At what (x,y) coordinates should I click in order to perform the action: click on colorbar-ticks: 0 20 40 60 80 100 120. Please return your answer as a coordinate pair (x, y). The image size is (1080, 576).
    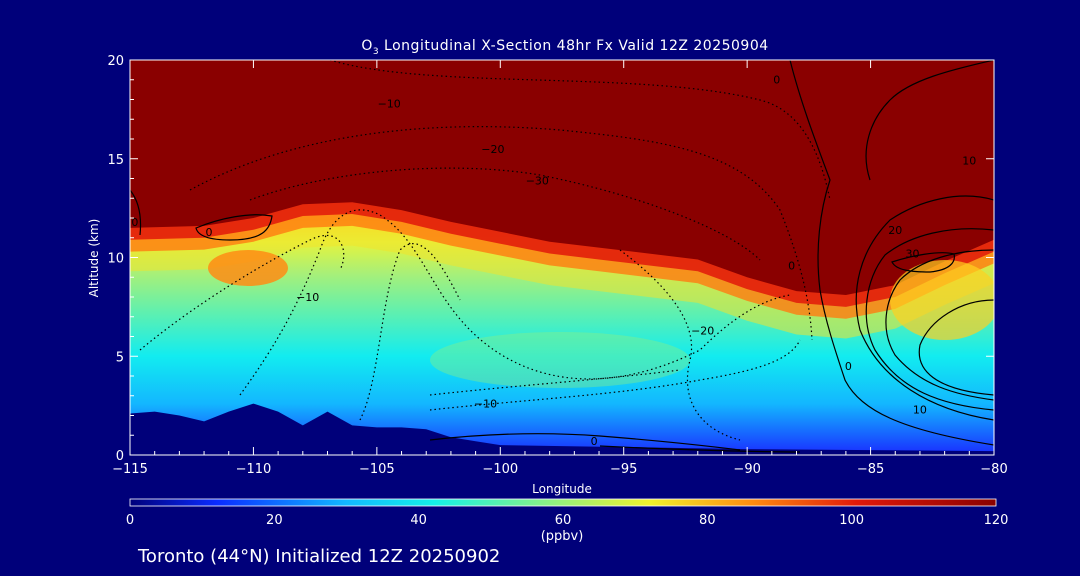
    Looking at the image, I should click on (567, 520).